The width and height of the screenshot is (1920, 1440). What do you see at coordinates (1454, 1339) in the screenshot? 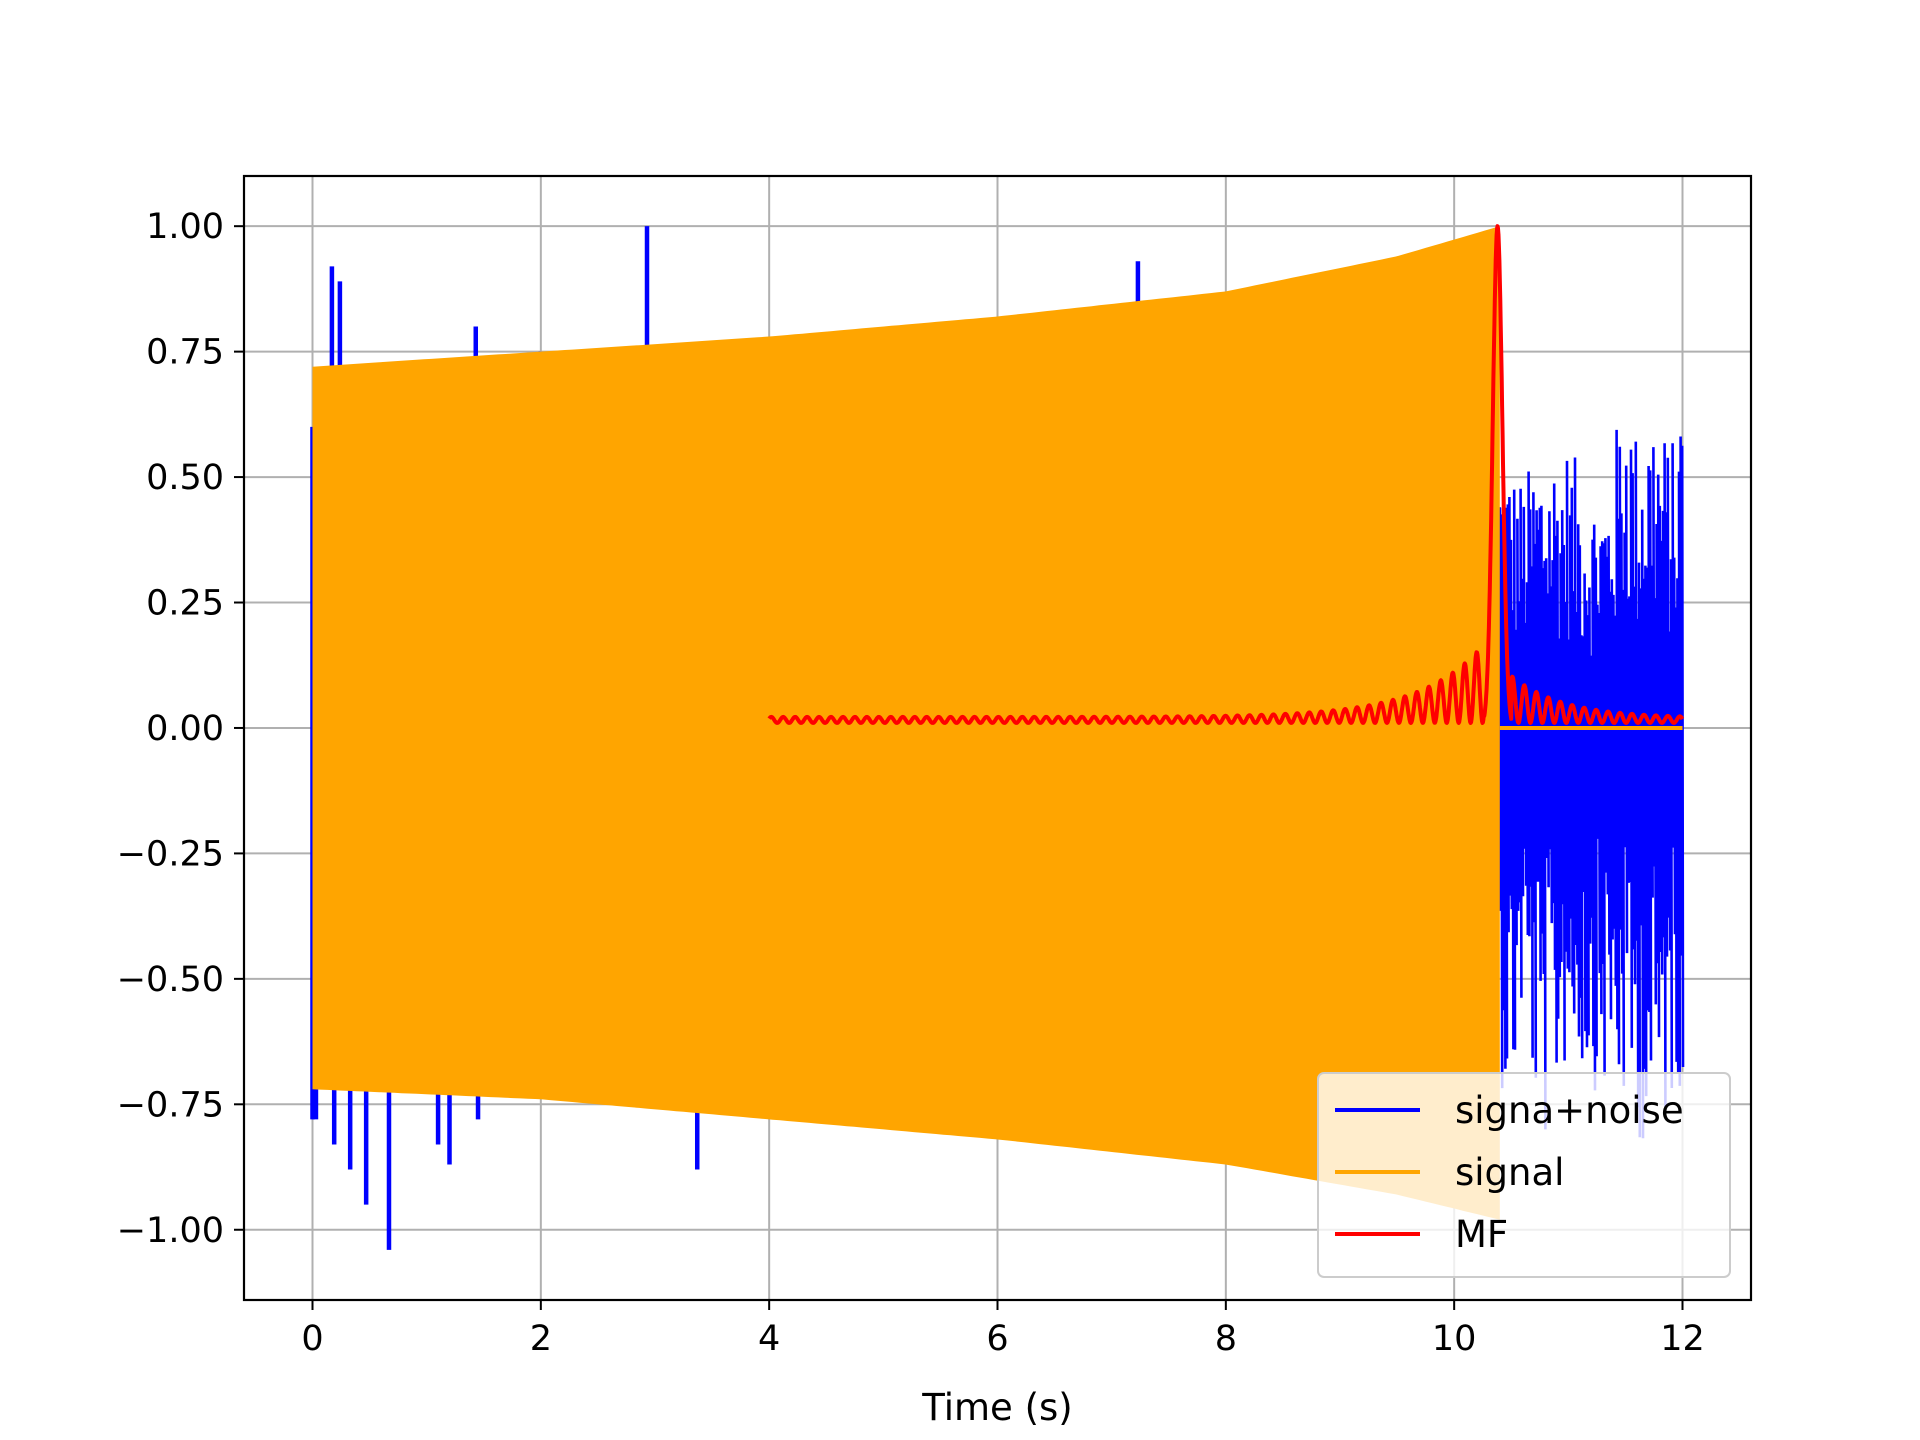
I see `x-tick-label: 10` at bounding box center [1454, 1339].